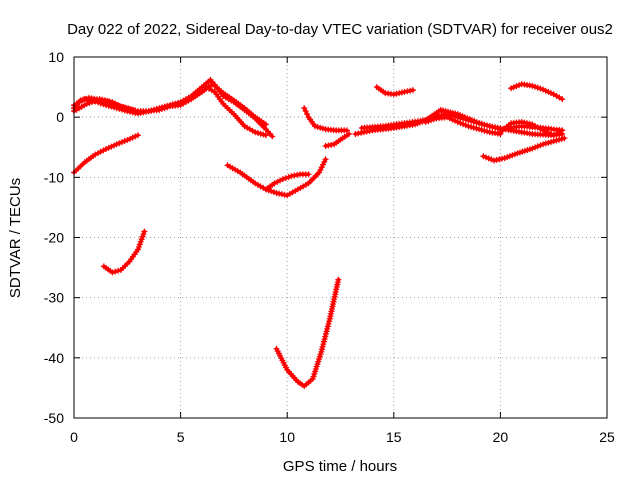  What do you see at coordinates (74, 437) in the screenshot?
I see `x-tick-label: 0` at bounding box center [74, 437].